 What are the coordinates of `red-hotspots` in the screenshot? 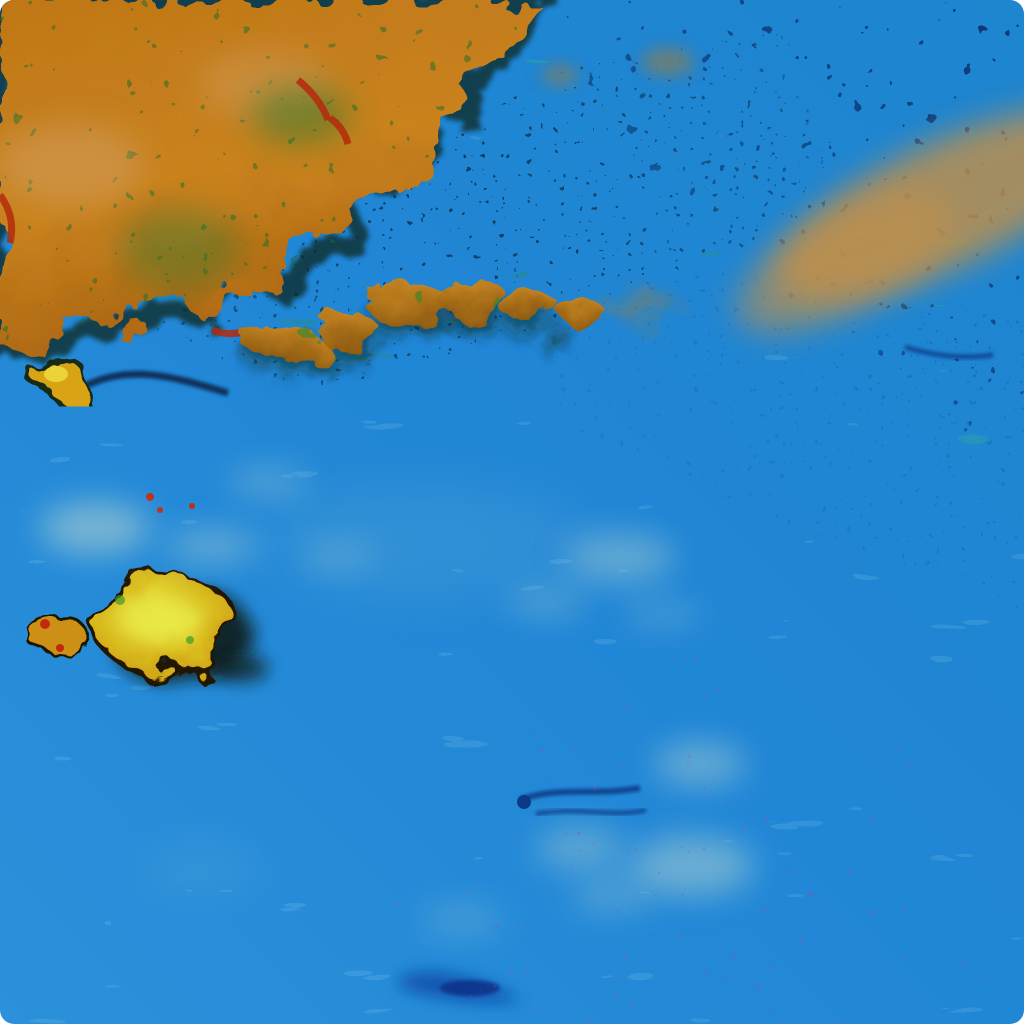 It's located at (117, 572).